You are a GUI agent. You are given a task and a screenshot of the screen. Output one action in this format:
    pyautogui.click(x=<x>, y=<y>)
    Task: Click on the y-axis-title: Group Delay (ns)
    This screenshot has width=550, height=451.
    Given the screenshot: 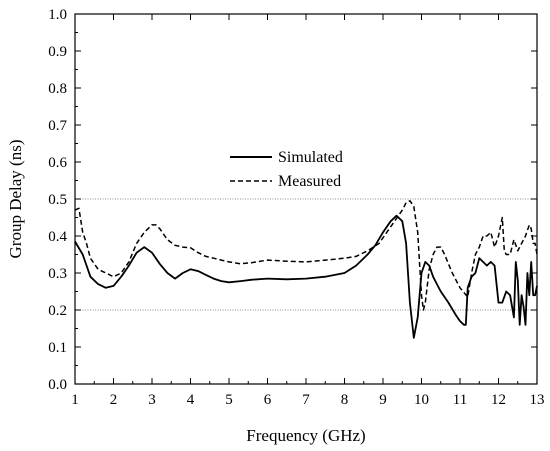 What is the action you would take?
    pyautogui.click(x=15, y=199)
    